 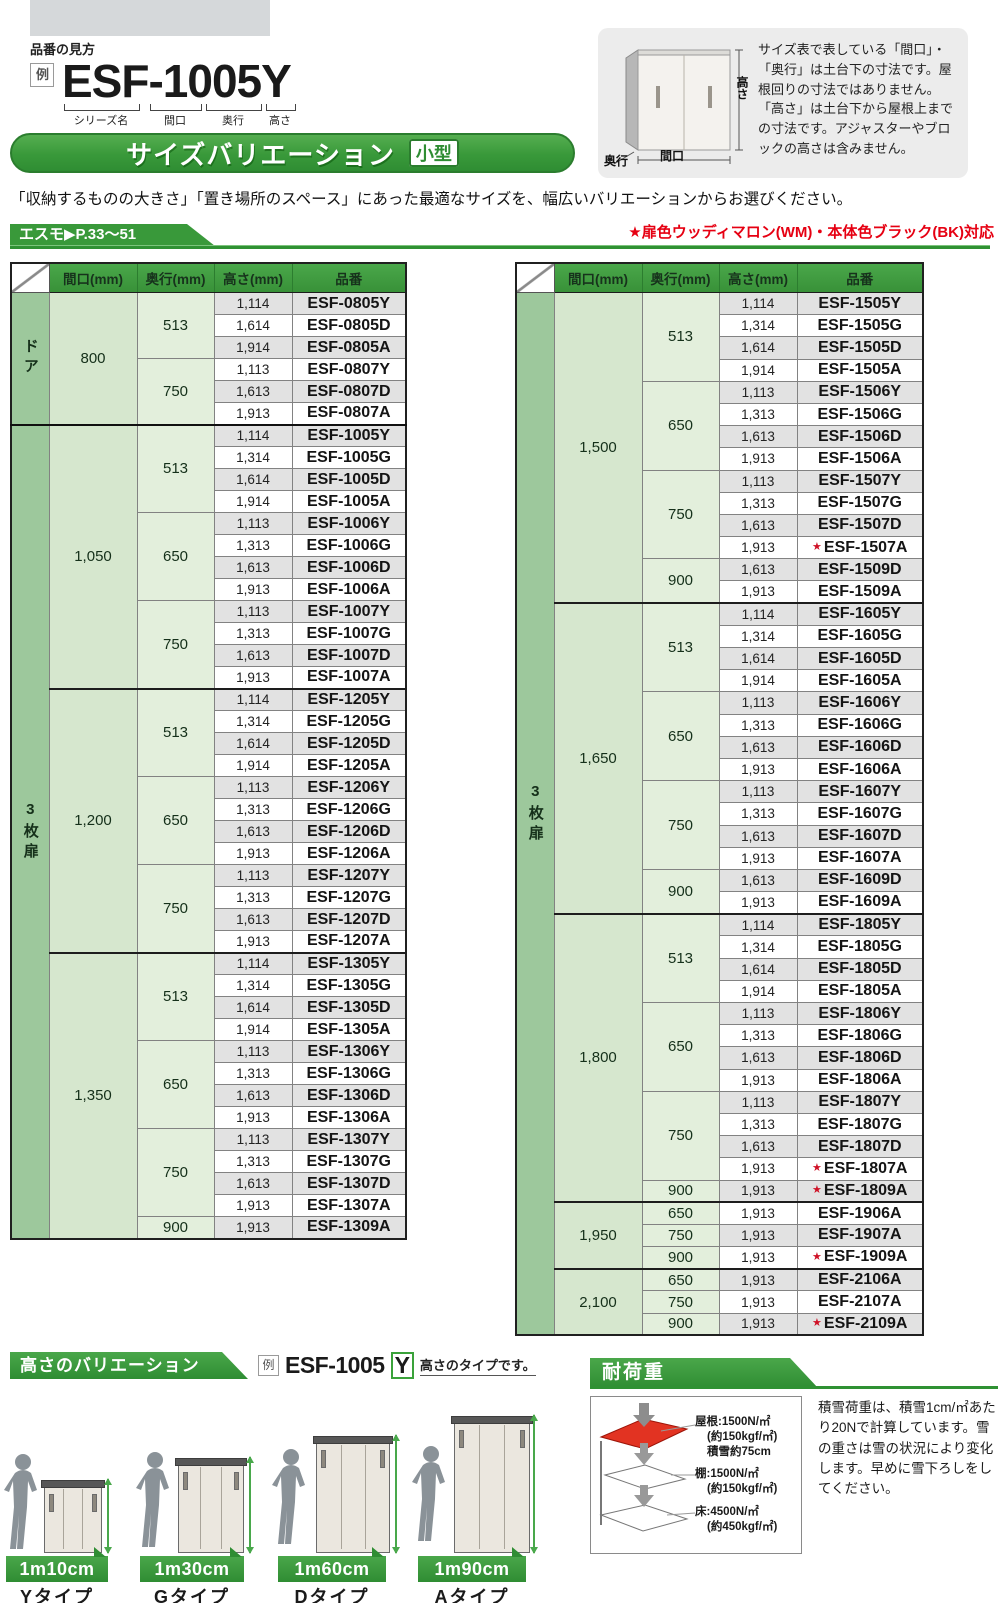 I want to click on model-number-cell: ESF-1605D, so click(x=860, y=658).